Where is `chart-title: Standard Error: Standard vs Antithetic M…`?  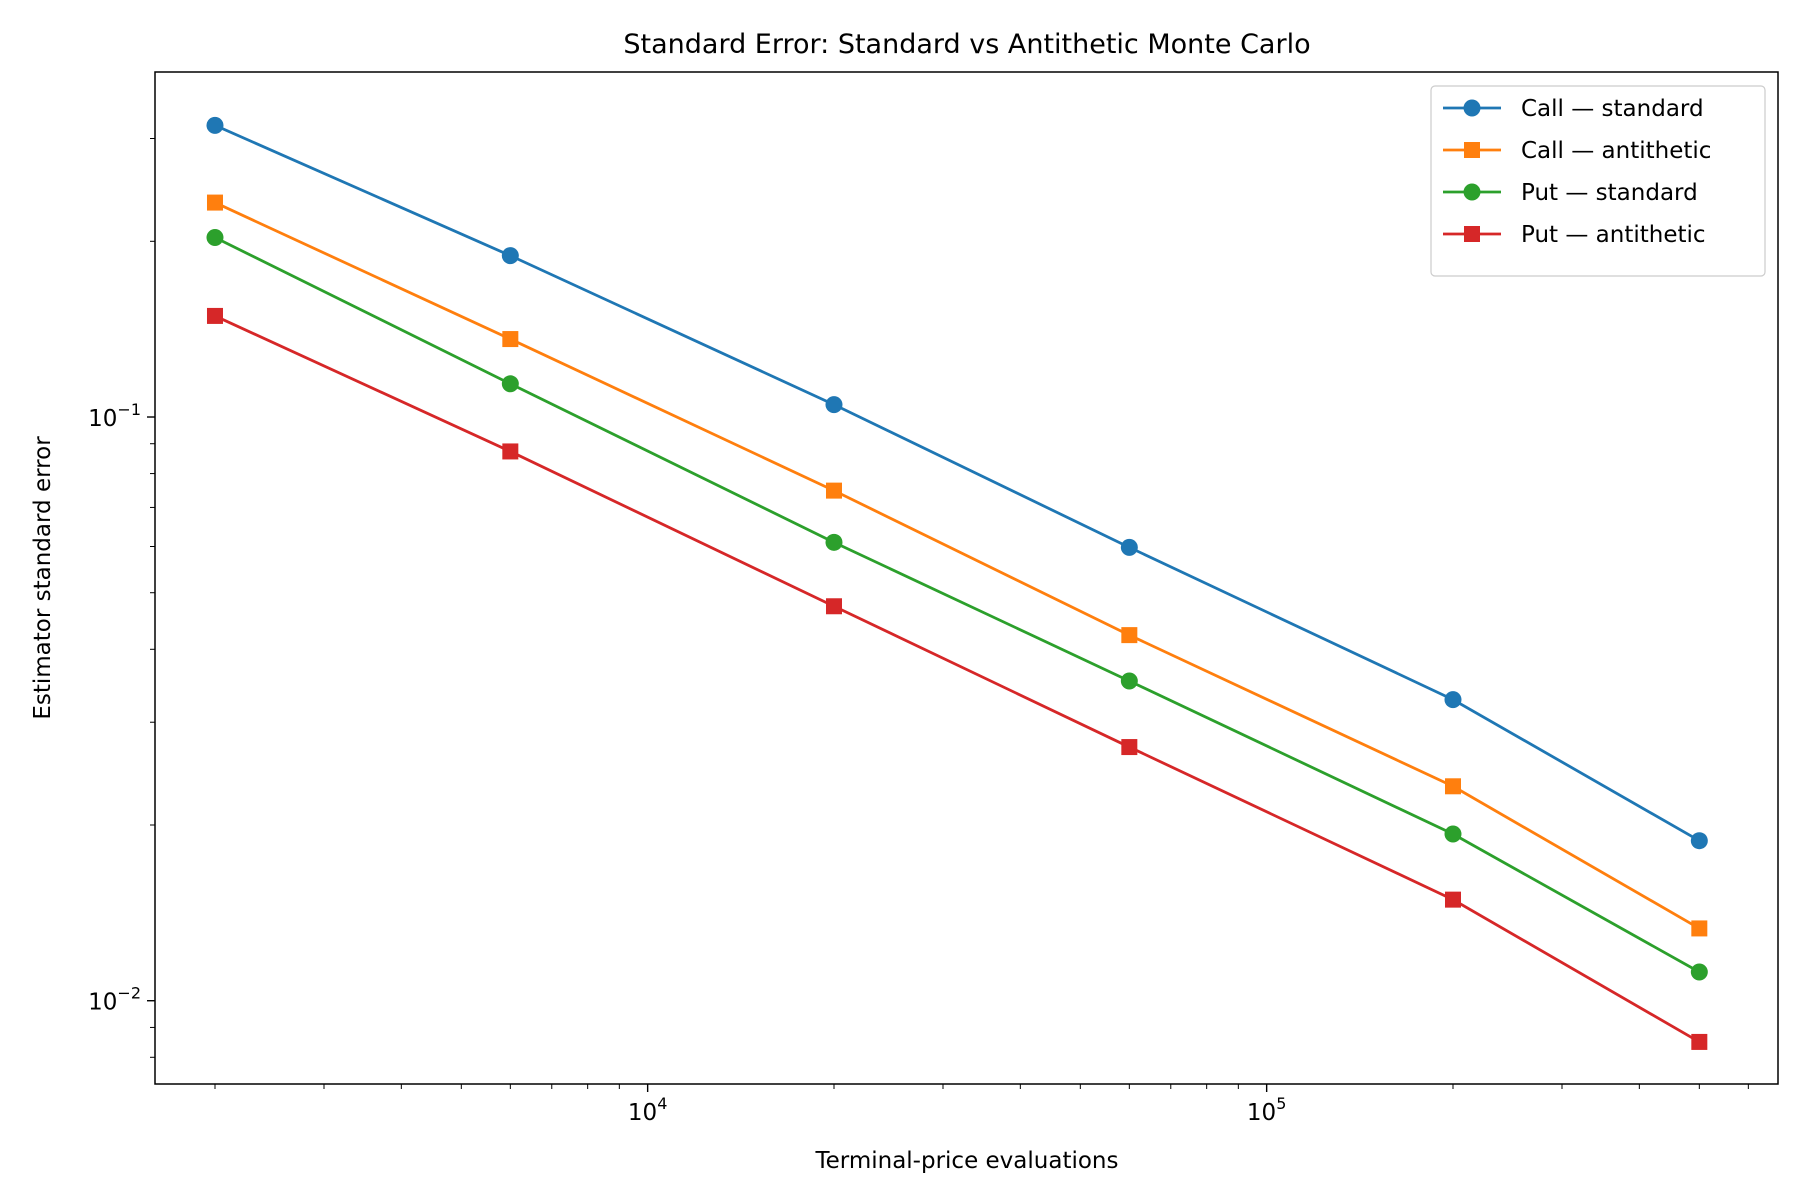 chart-title: Standard Error: Standard vs Antithetic M… is located at coordinates (966, 44).